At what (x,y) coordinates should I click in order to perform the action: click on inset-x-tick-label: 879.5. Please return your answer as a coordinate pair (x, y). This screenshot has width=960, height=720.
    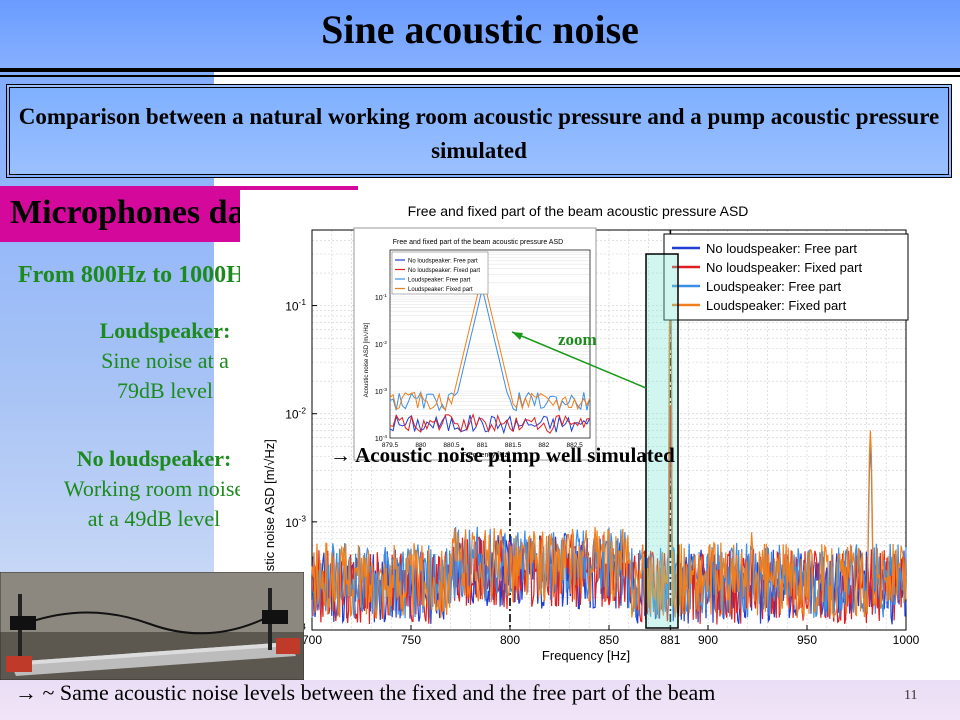
    Looking at the image, I should click on (390, 445).